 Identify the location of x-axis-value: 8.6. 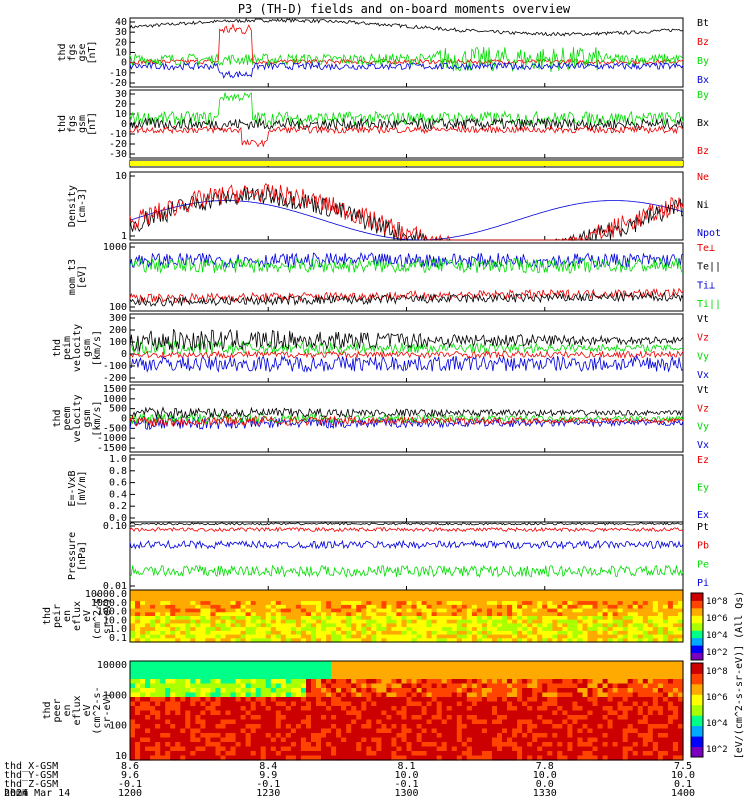
(130, 766).